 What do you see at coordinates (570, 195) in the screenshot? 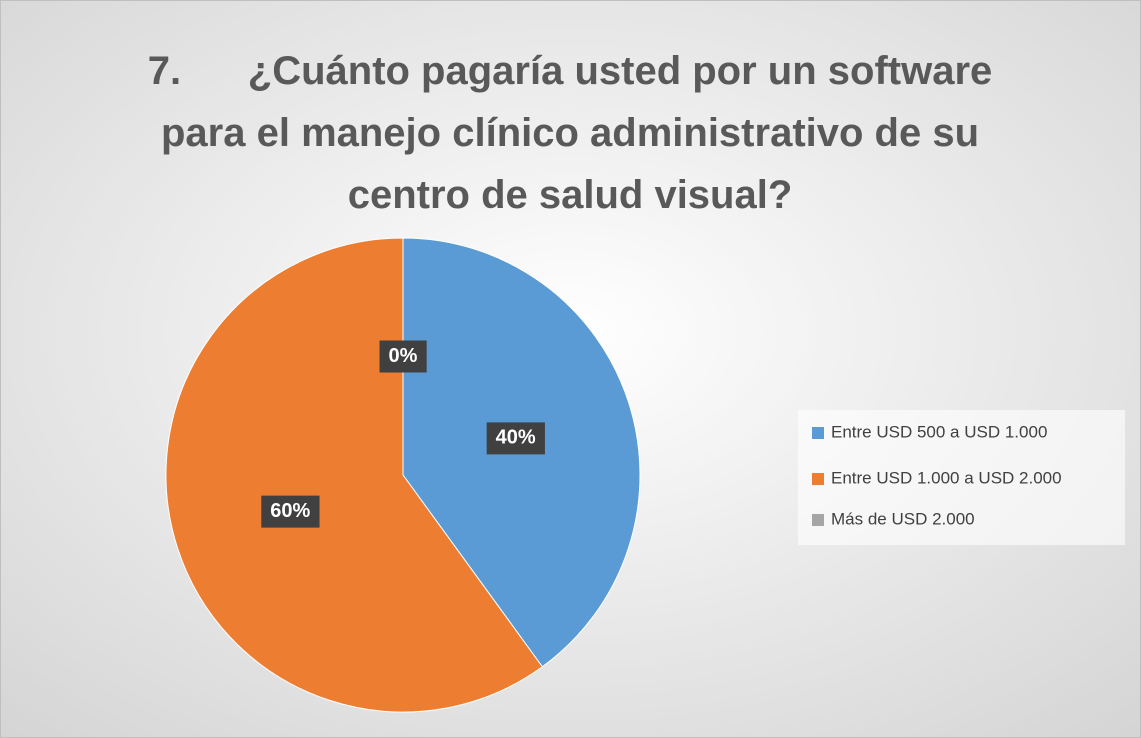
I see `chart-title: centro de salud visual?` at bounding box center [570, 195].